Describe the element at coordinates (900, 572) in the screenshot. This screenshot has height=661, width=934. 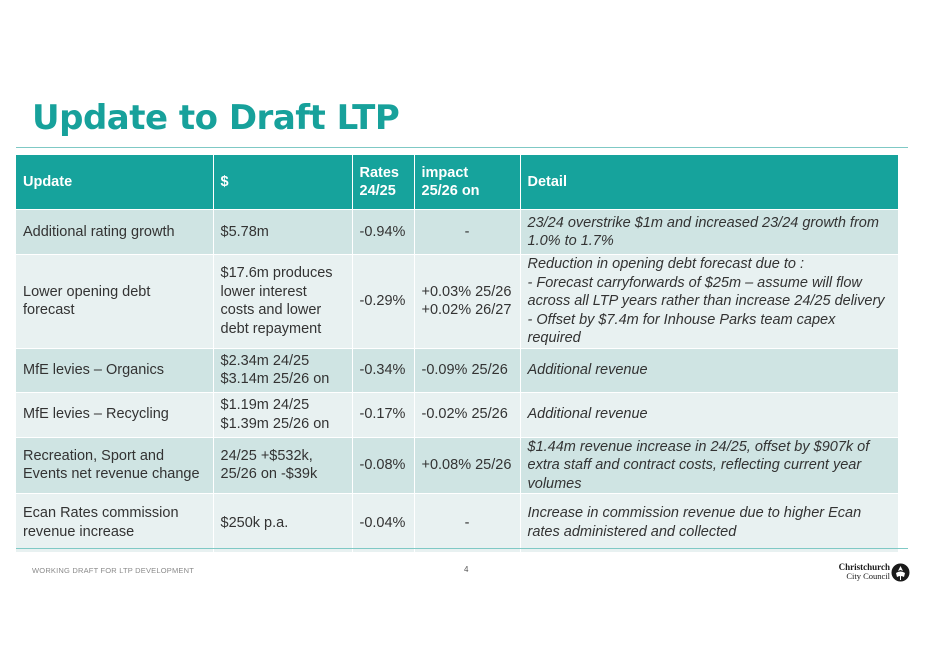
I see `council-crest-icon` at that location.